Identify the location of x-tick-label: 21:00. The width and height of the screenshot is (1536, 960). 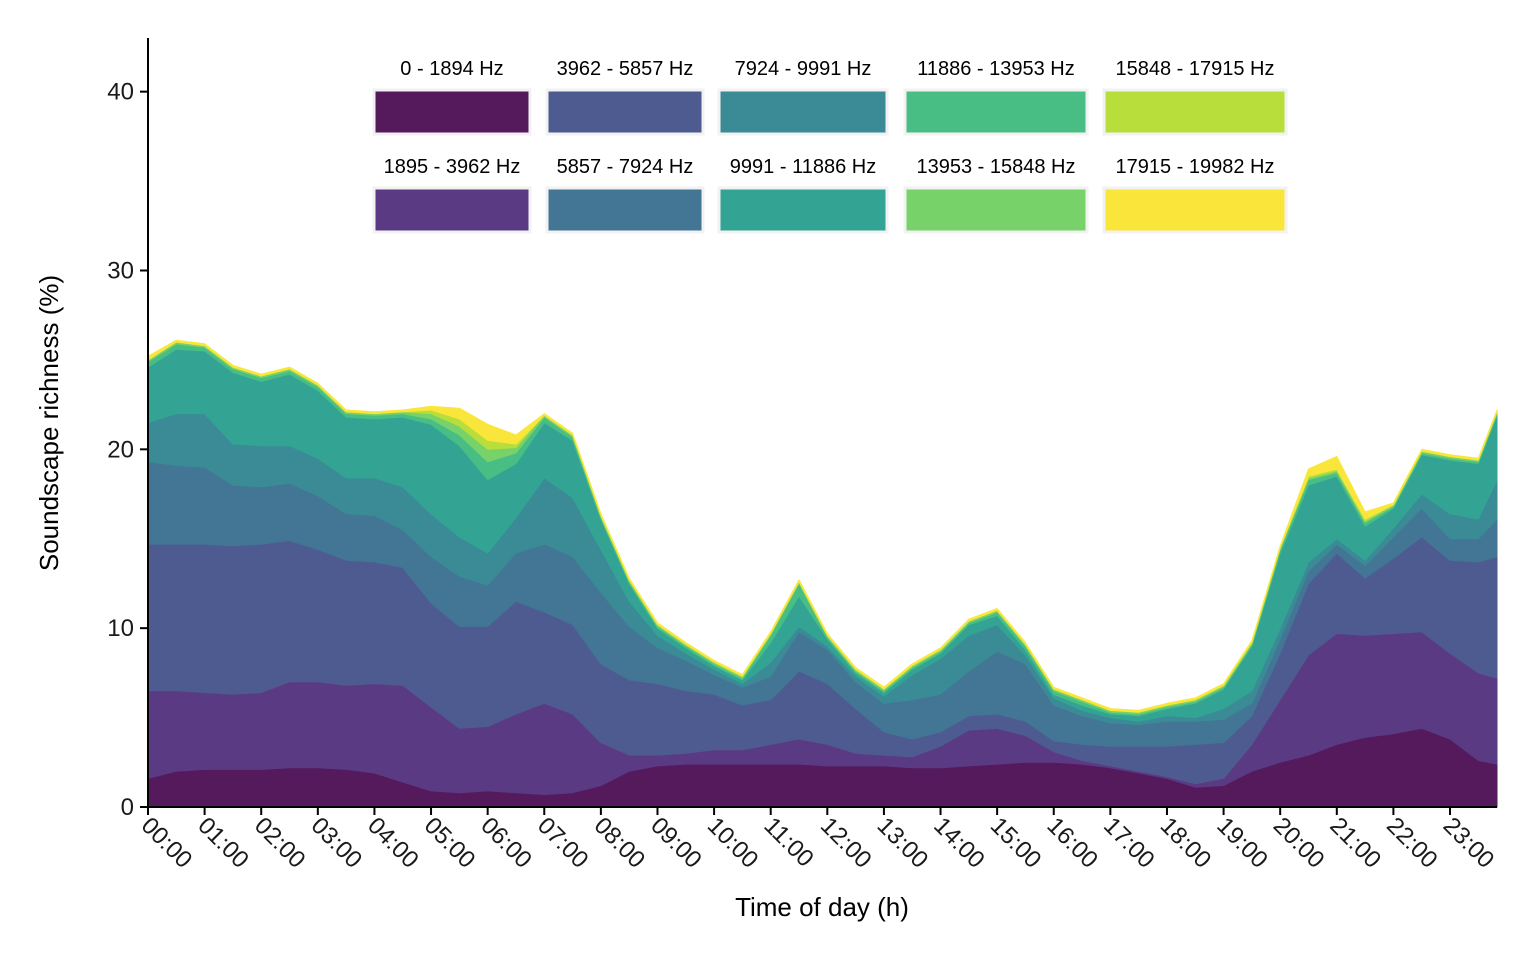
(1356, 843).